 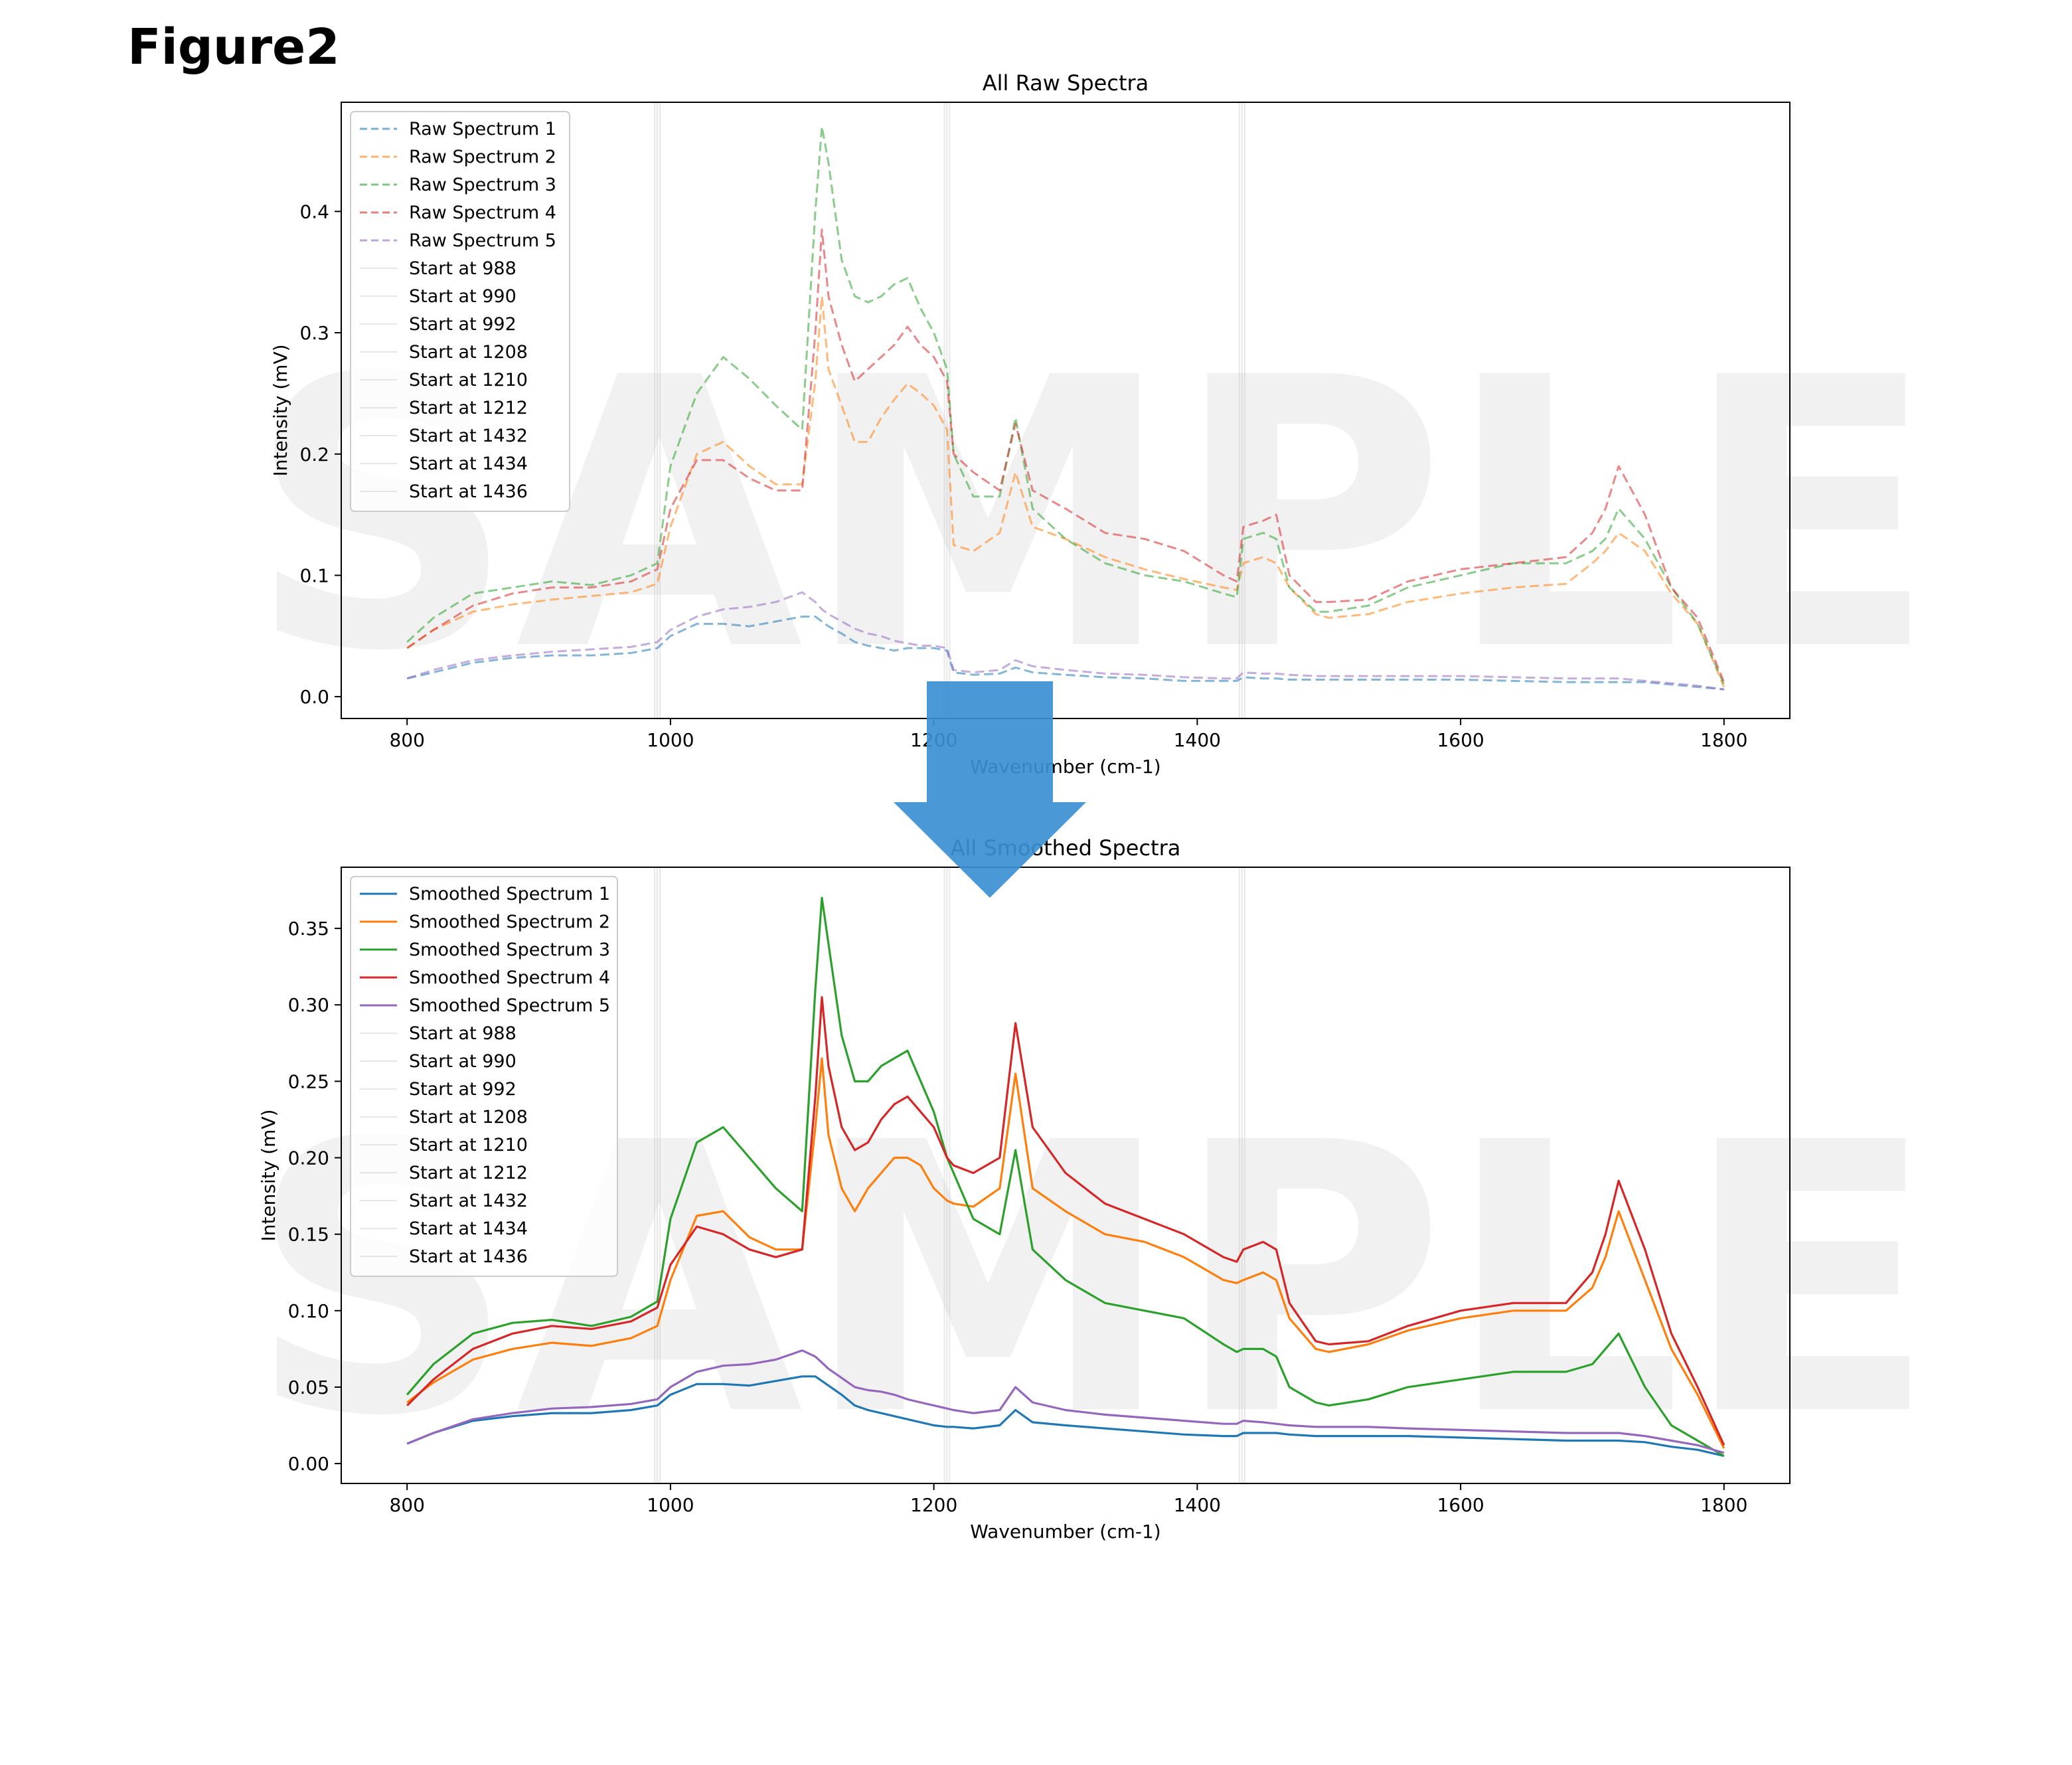 I want to click on down-arrow-shape, so click(x=990, y=789).